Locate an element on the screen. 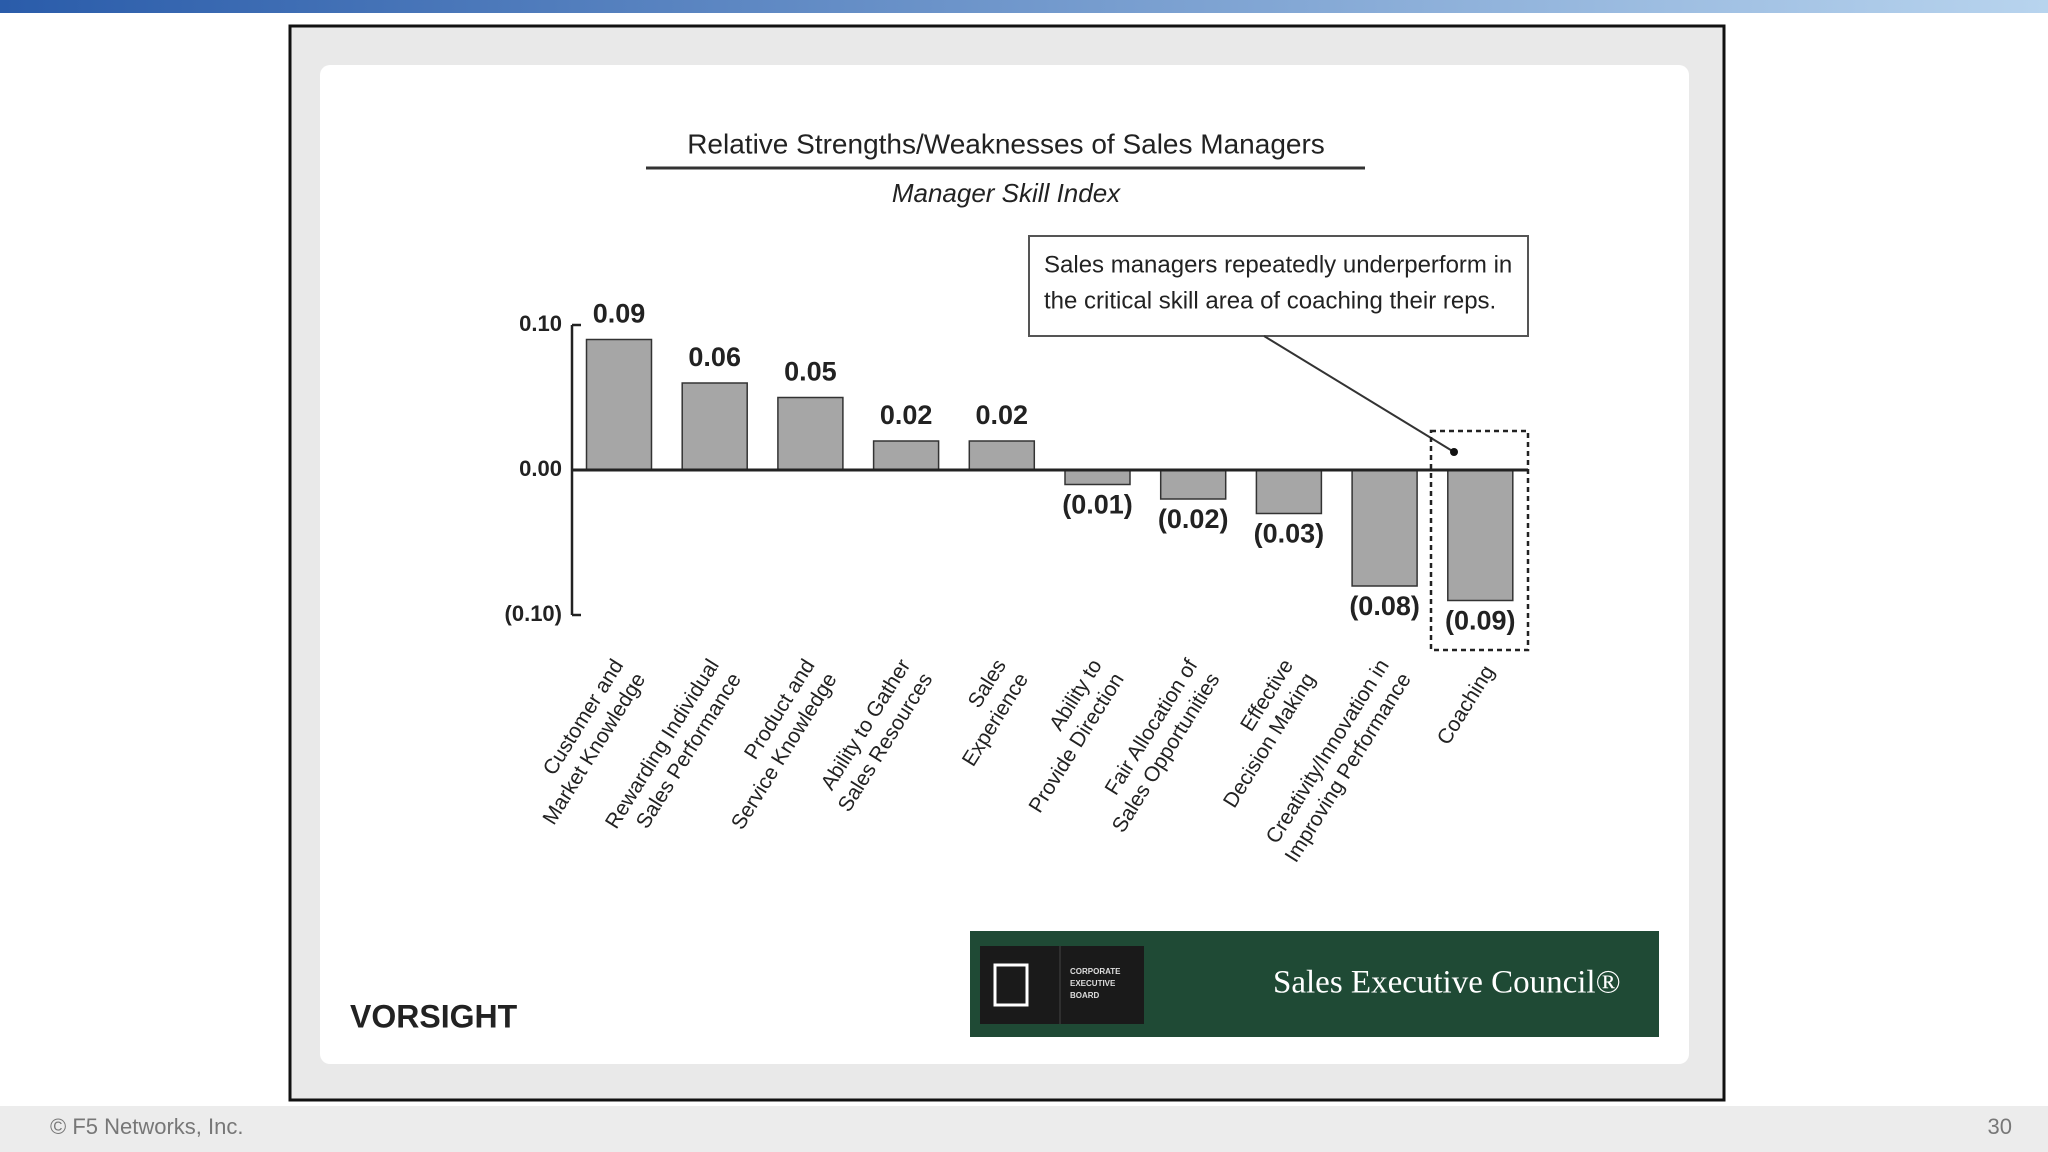 The height and width of the screenshot is (1152, 2048). value-label: 0.09 is located at coordinates (619, 314).